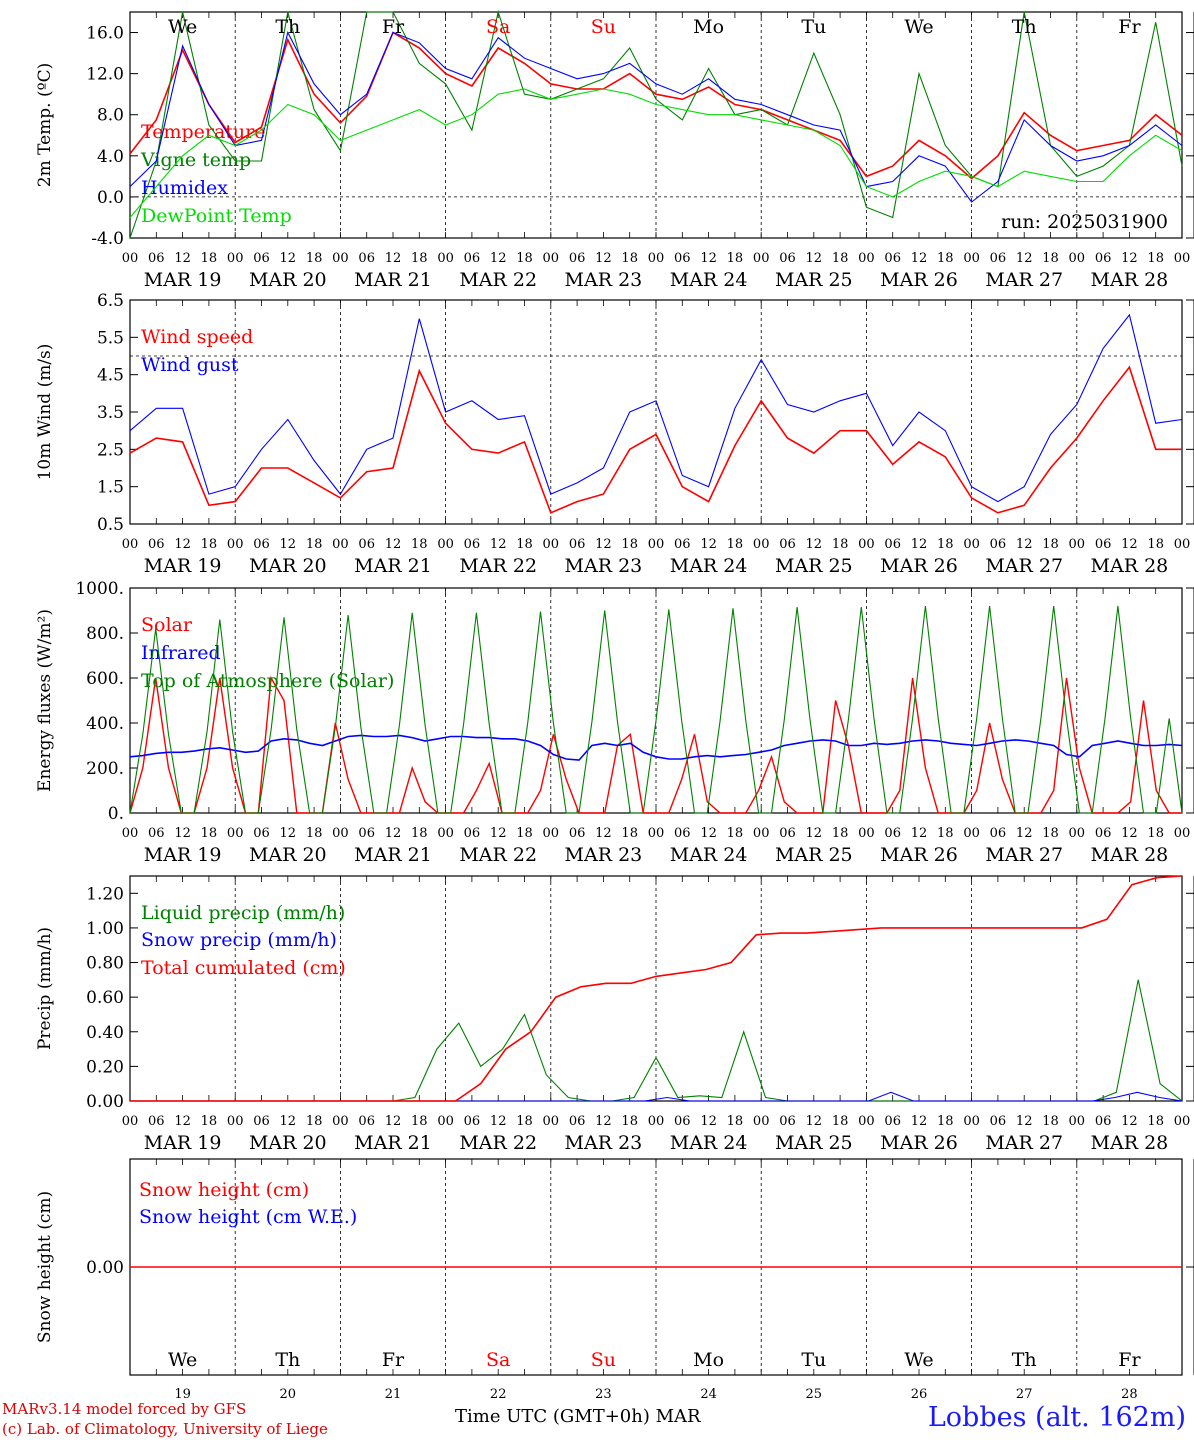 This screenshot has width=1194, height=1440. Describe the element at coordinates (248, 1217) in the screenshot. I see `legend-label: Snow height (cm W.E.)` at that location.